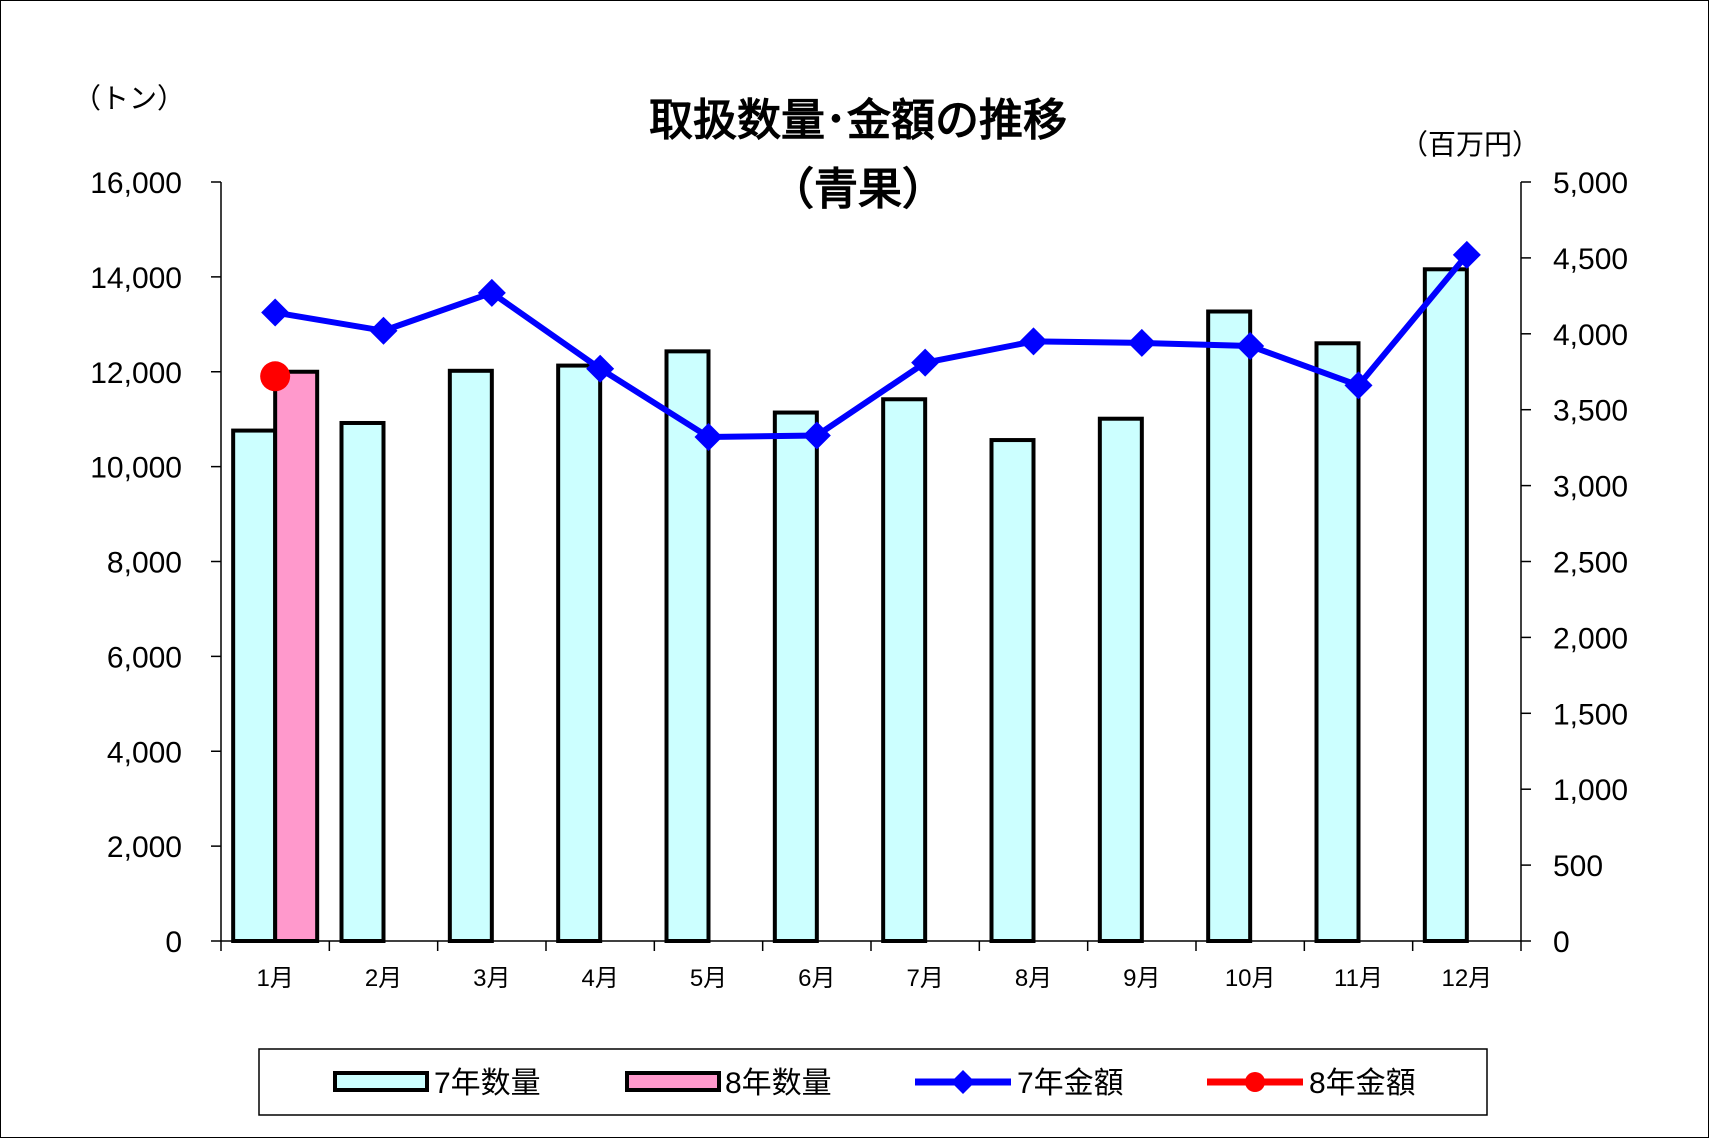 This screenshot has width=1709, height=1138. I want to click on y-right-tick-label: 3,000, so click(1590, 487).